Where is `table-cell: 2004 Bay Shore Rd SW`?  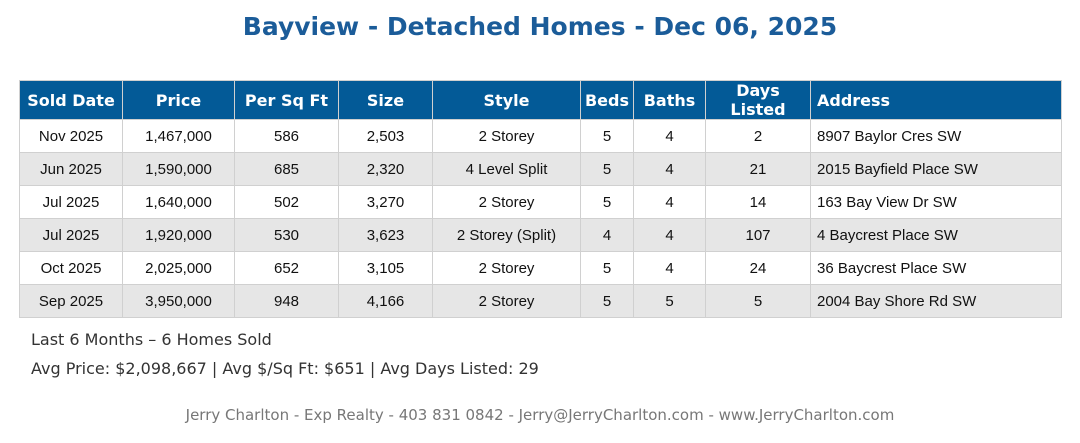 table-cell: 2004 Bay Shore Rd SW is located at coordinates (936, 301).